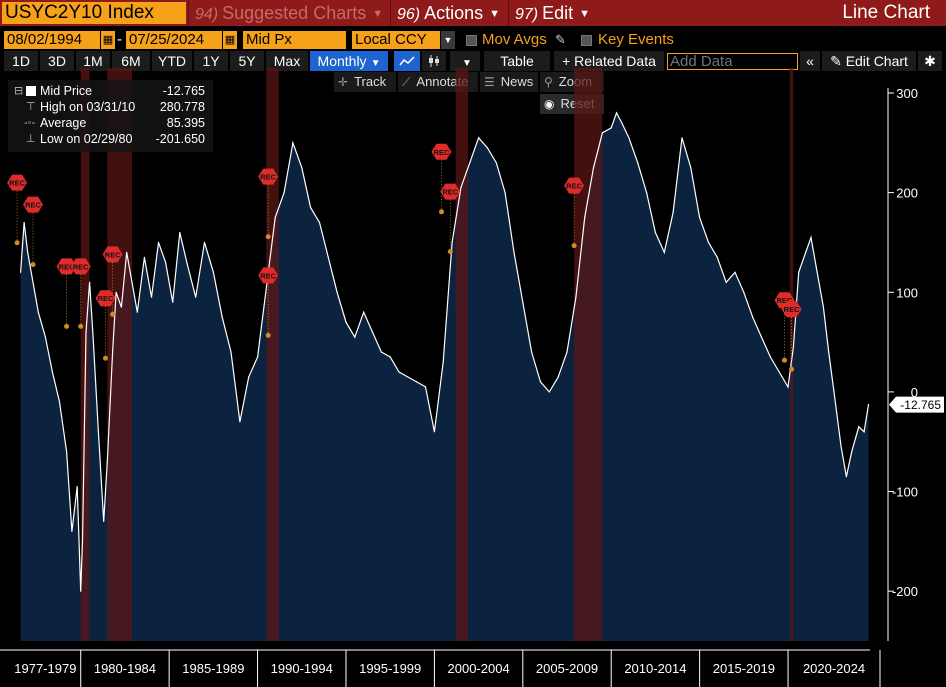  I want to click on start-date-field: 08/02/1994, so click(52, 40).